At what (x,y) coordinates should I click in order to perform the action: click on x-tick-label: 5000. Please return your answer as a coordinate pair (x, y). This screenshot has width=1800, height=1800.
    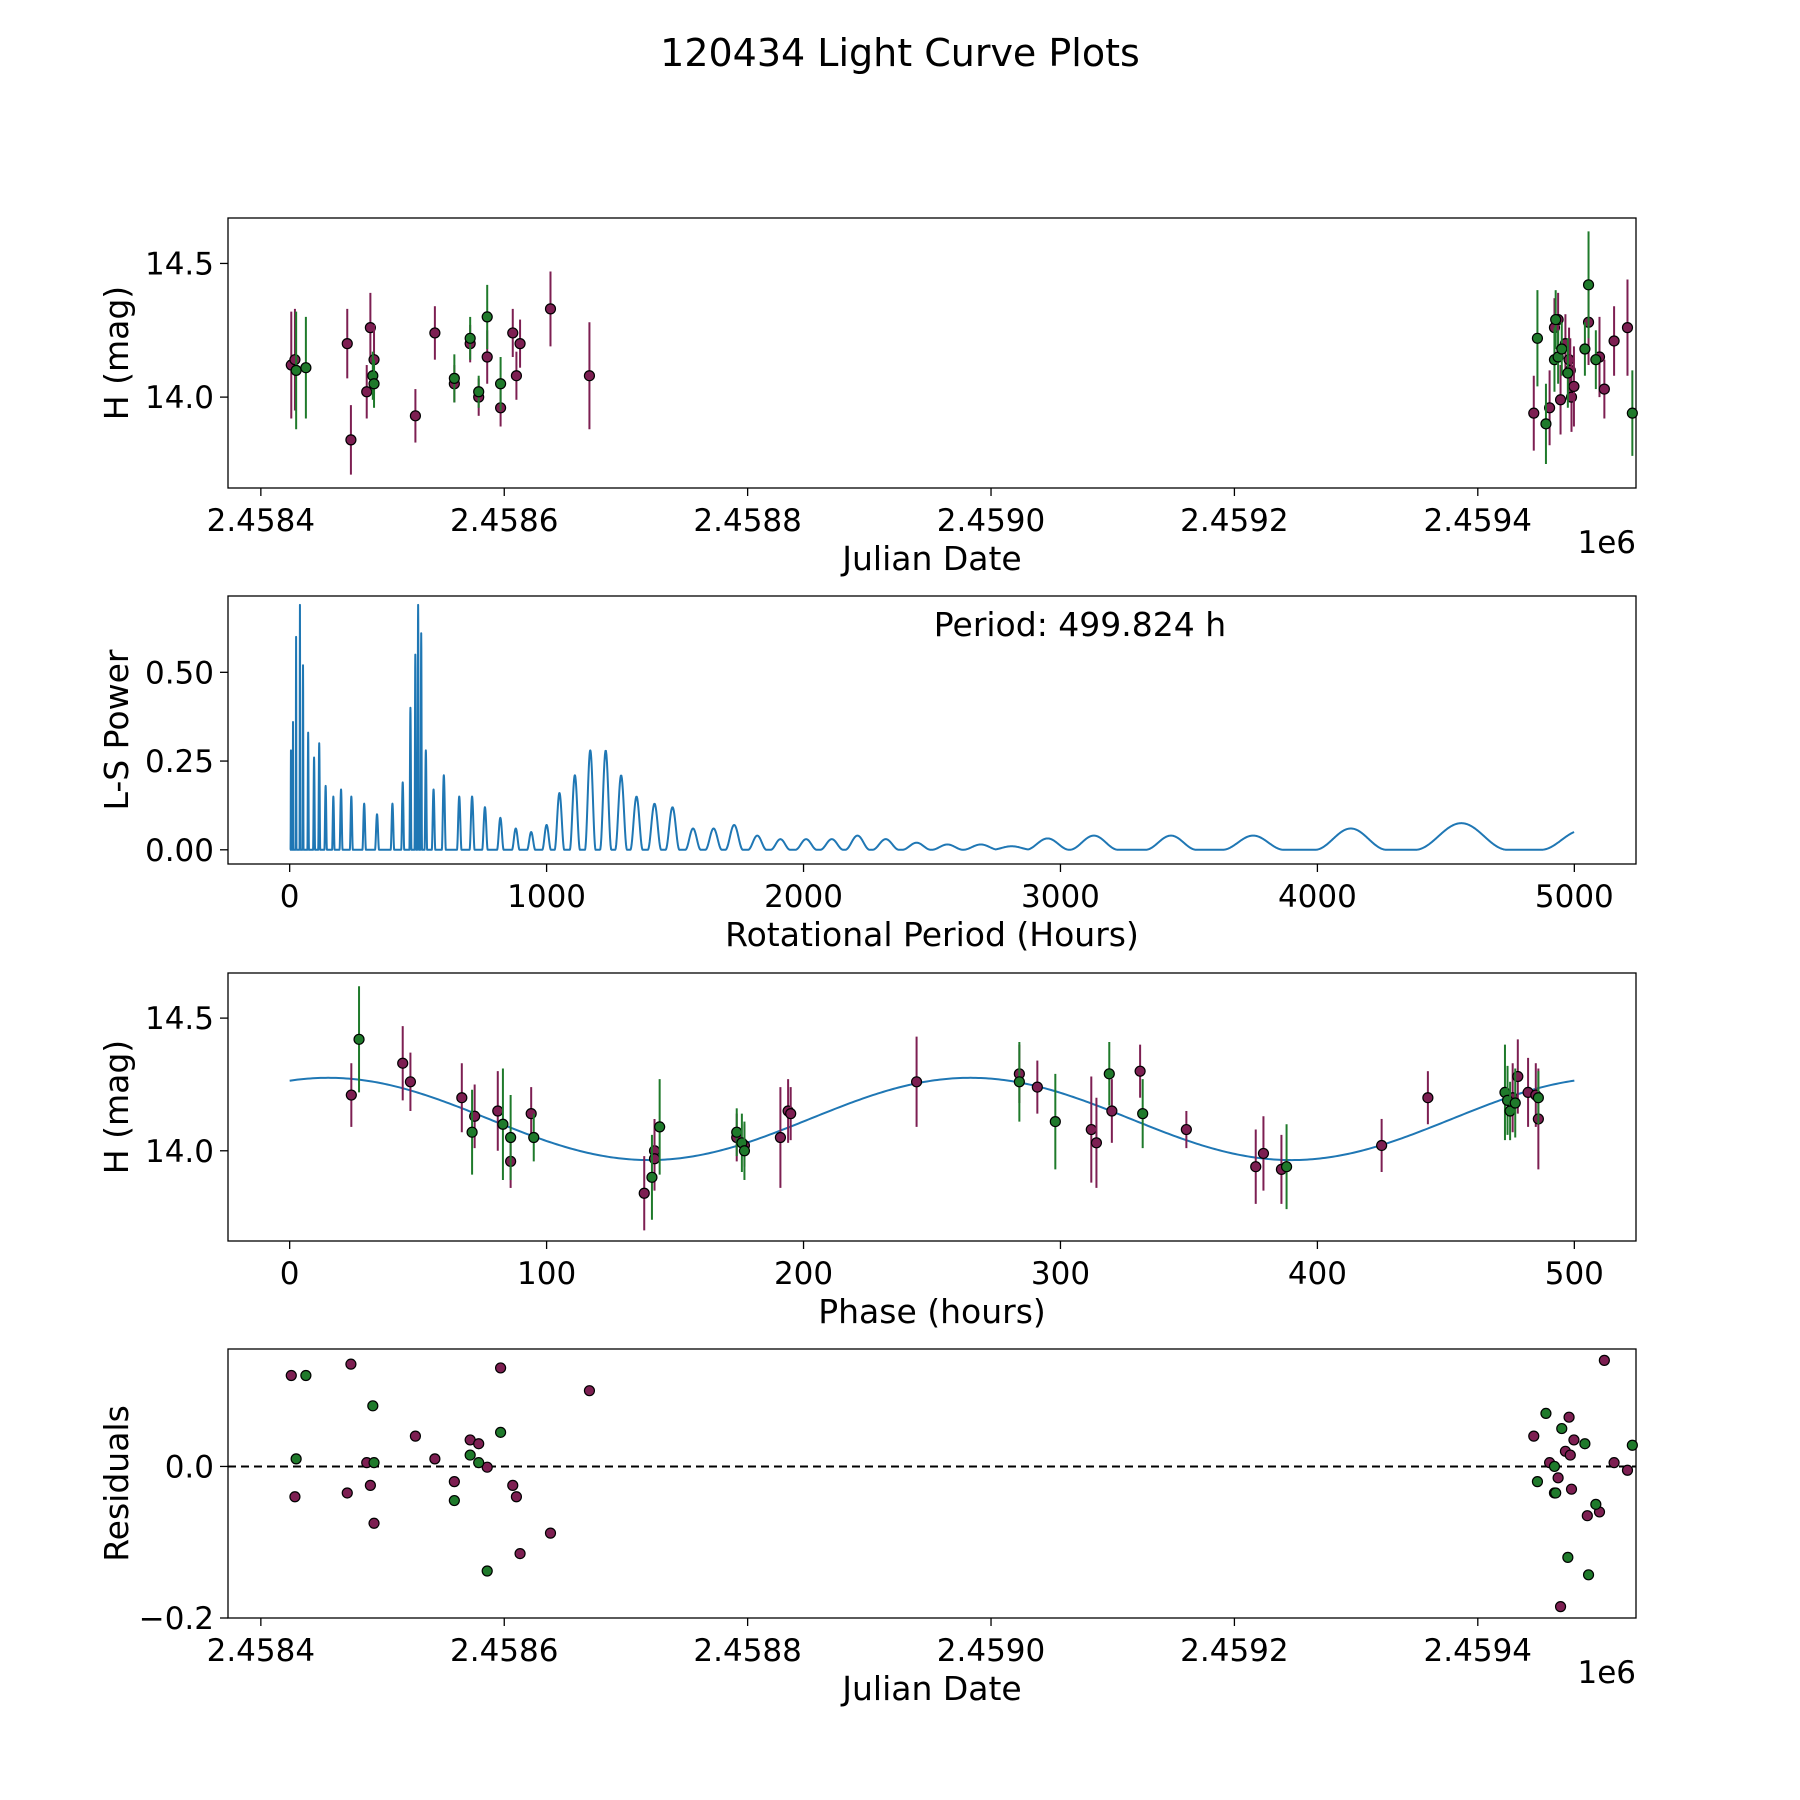
    Looking at the image, I should click on (1574, 897).